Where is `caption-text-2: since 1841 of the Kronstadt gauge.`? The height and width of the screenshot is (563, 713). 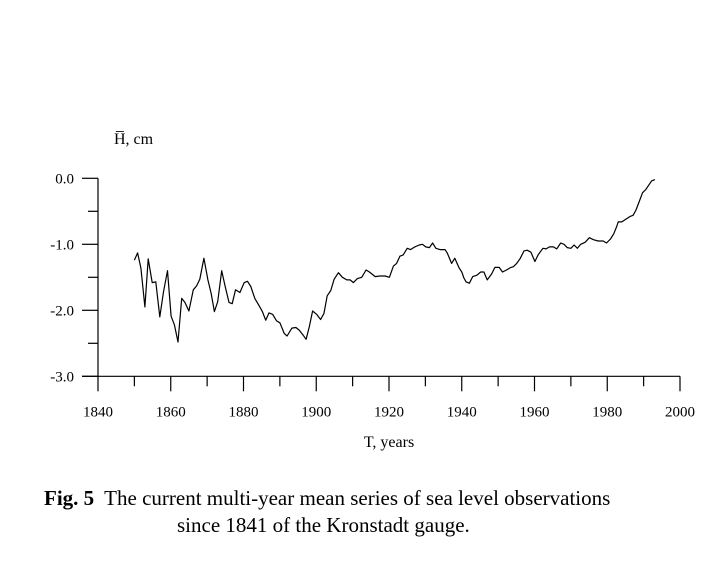
caption-text-2: since 1841 of the Kronstadt gauge. is located at coordinates (323, 525).